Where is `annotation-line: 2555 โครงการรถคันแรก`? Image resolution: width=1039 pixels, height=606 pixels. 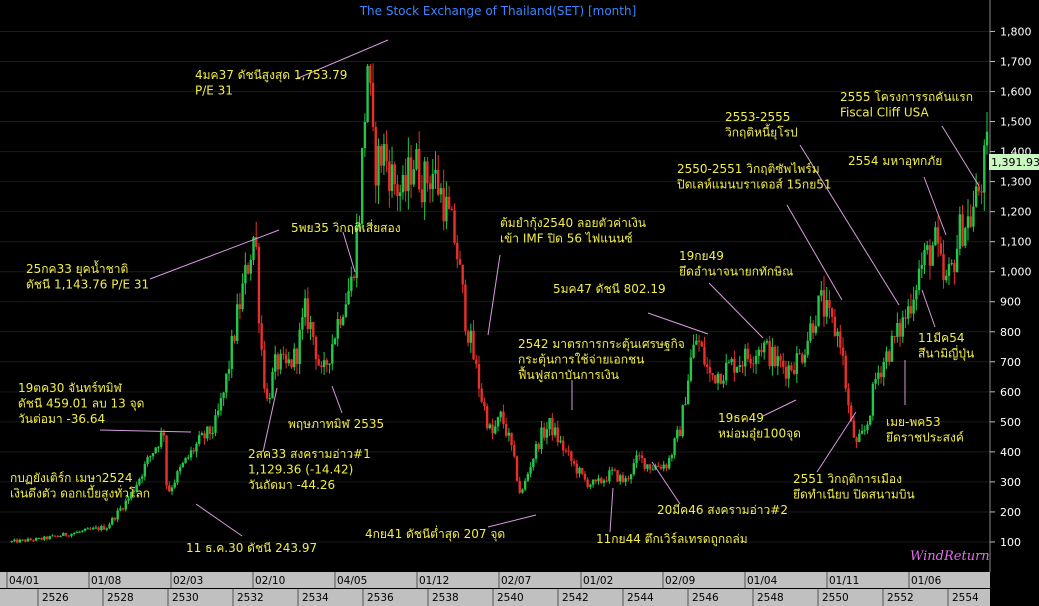
annotation-line: 2555 โครงการรถคันแรก is located at coordinates (906, 97).